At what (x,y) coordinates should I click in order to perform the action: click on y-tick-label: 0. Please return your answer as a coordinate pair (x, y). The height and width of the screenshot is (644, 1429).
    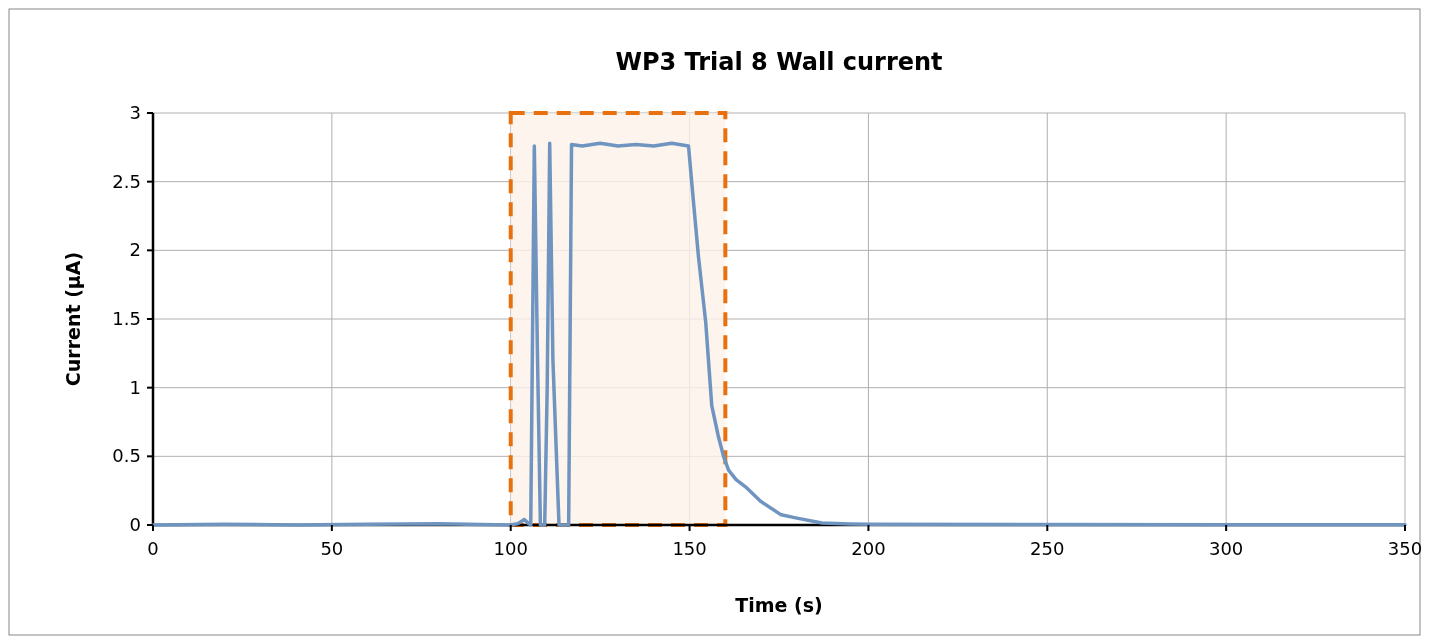
    Looking at the image, I should click on (135, 524).